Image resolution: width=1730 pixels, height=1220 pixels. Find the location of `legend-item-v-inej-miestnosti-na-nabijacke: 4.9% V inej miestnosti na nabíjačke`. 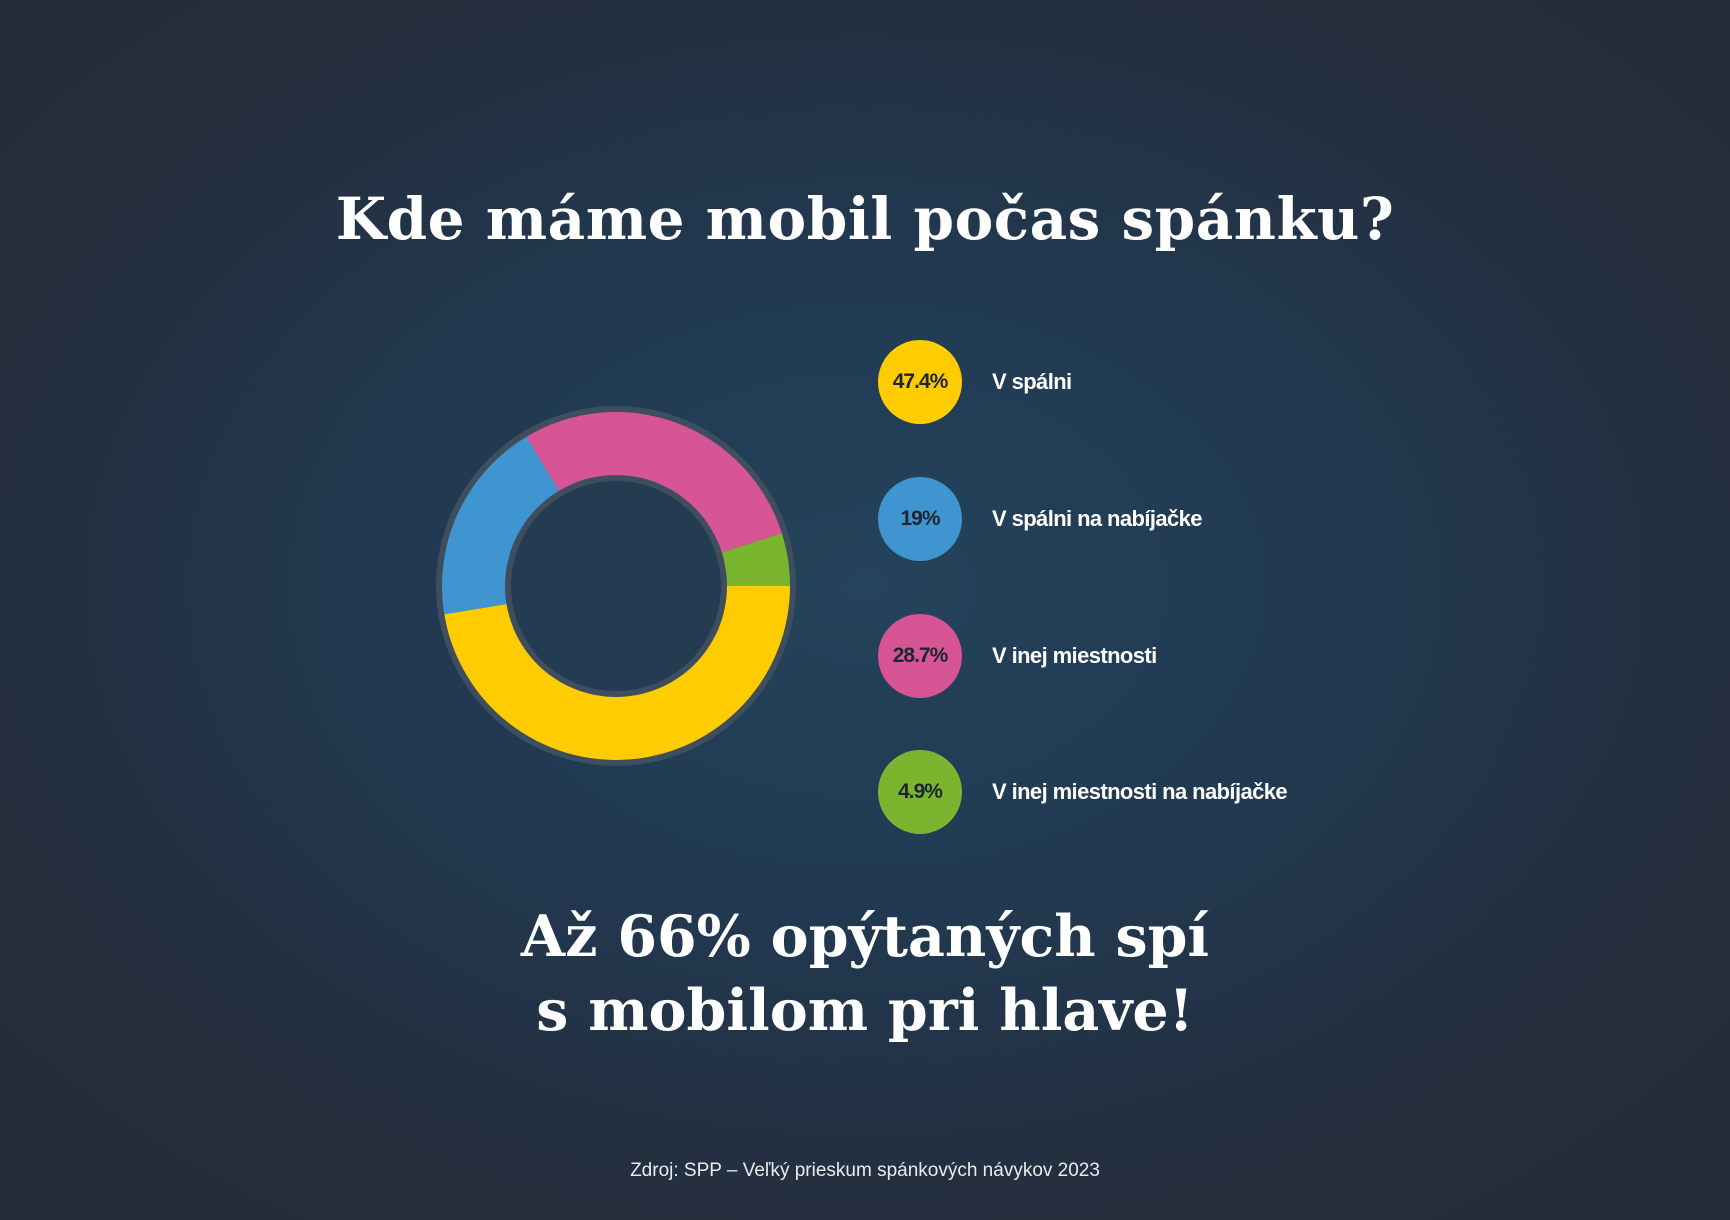

legend-item-v-inej-miestnosti-na-nabijacke: 4.9% V inej miestnosti na nabíjačke is located at coordinates (1128, 792).